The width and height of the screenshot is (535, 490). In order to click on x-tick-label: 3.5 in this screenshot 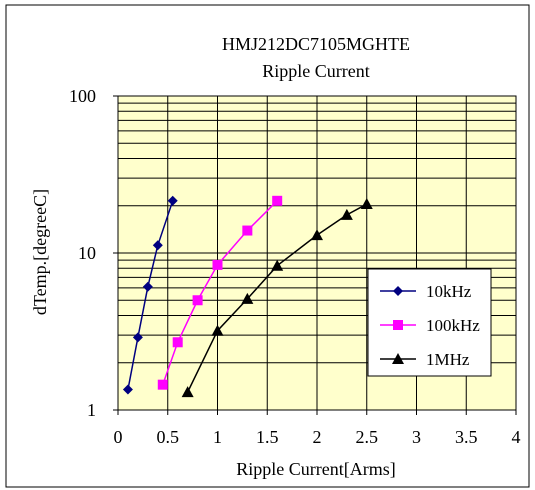, I will do `click(466, 437)`.